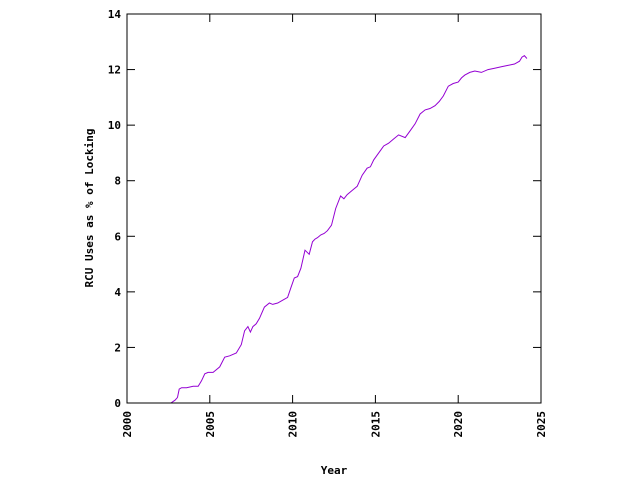 The width and height of the screenshot is (640, 480). I want to click on x-tick-label: 2010, so click(293, 424).